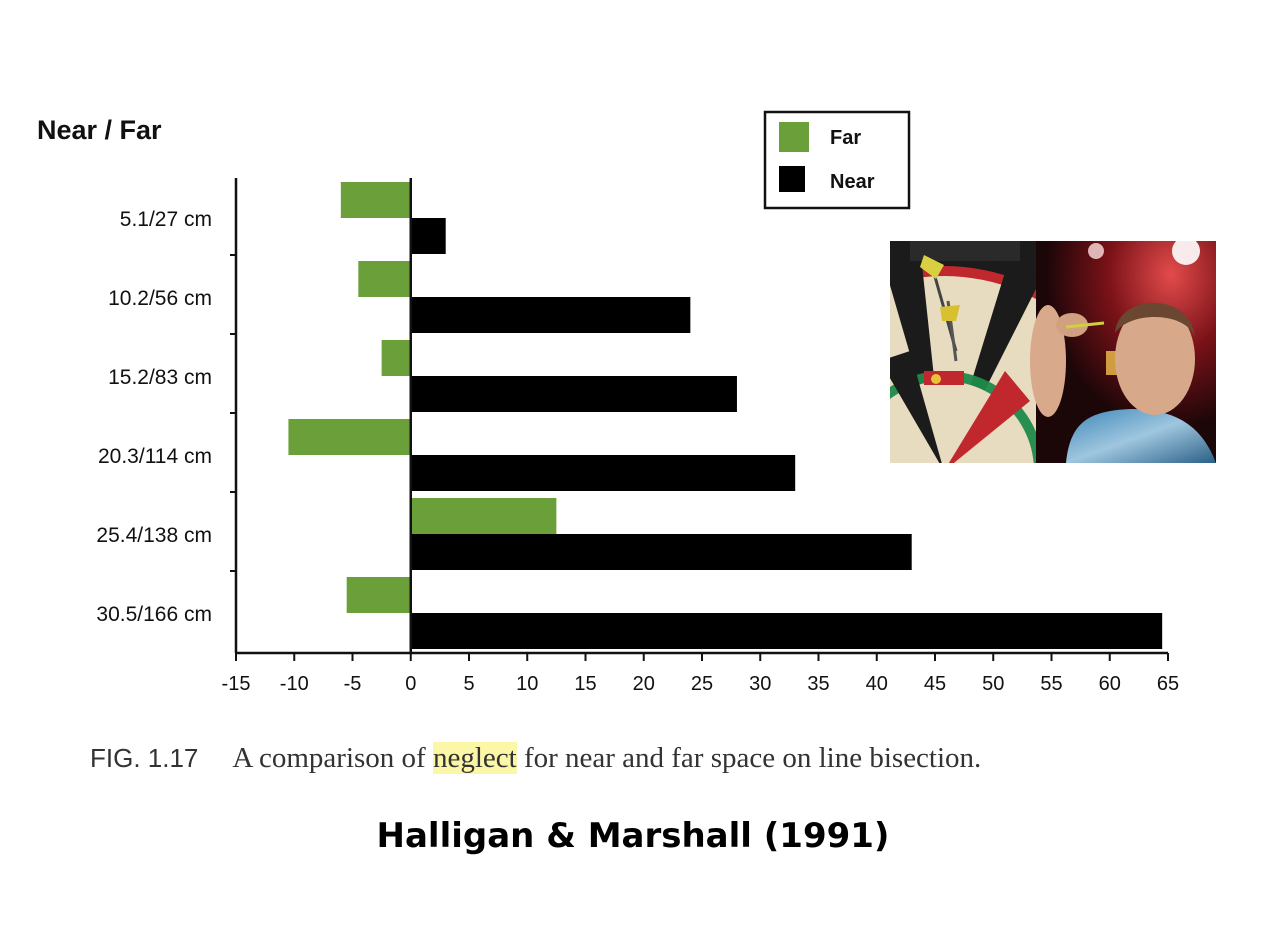 The height and width of the screenshot is (941, 1266). What do you see at coordinates (837, 160) in the screenshot?
I see `legend: Far Near` at bounding box center [837, 160].